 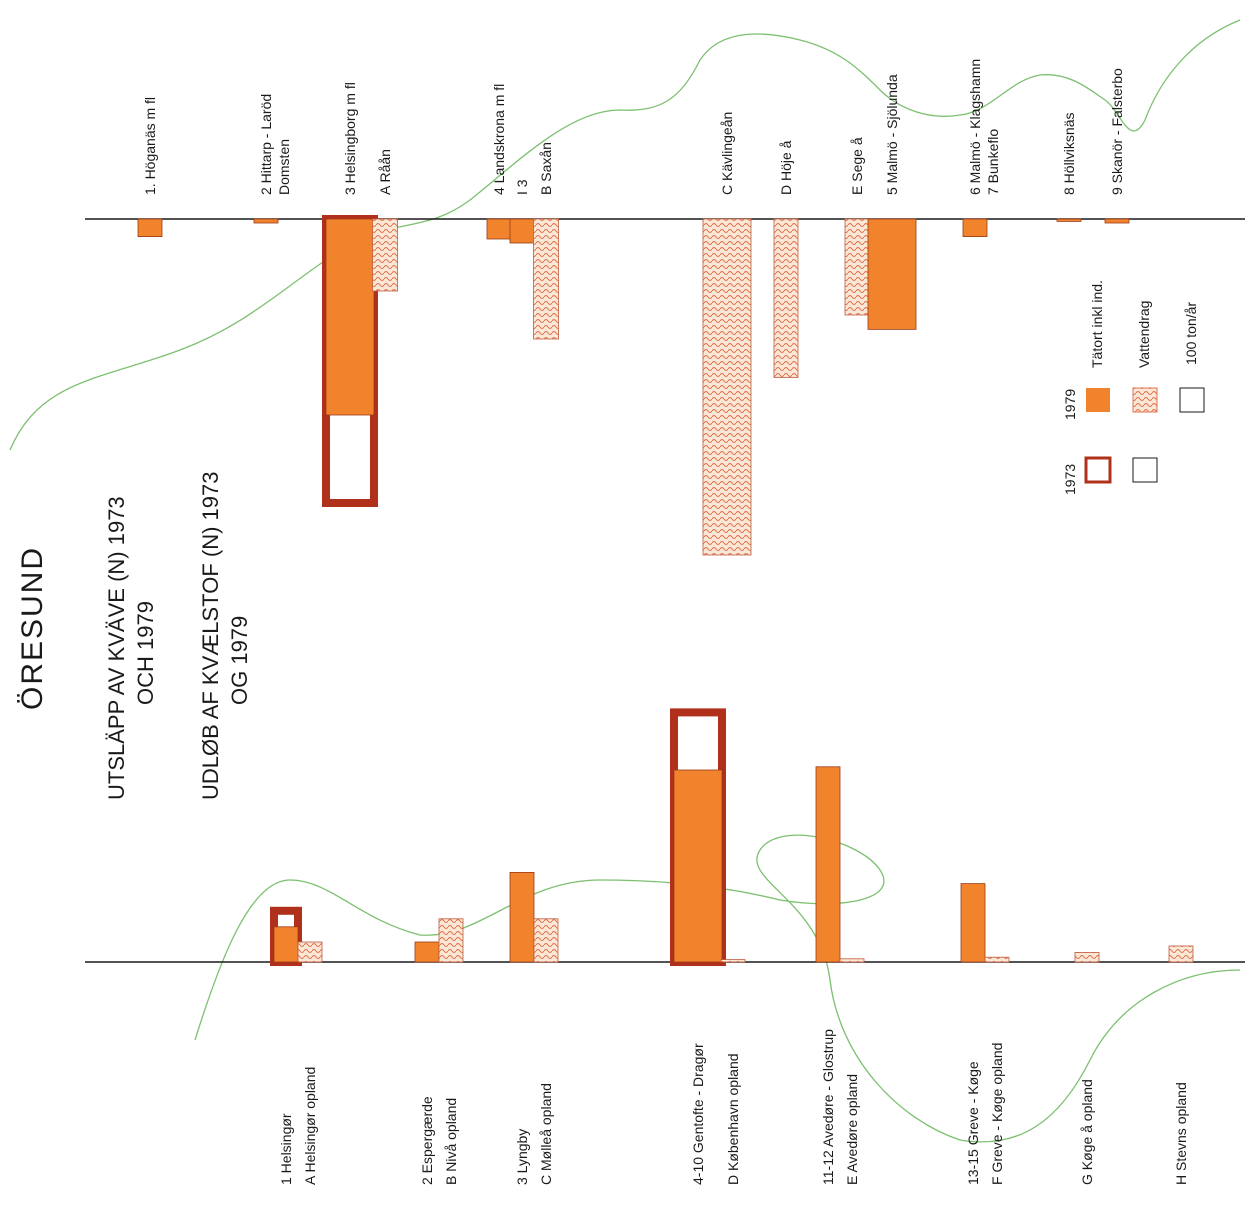 What do you see at coordinates (266, 144) in the screenshot?
I see `se-label-1: 2 Hittarp - Laröd` at bounding box center [266, 144].